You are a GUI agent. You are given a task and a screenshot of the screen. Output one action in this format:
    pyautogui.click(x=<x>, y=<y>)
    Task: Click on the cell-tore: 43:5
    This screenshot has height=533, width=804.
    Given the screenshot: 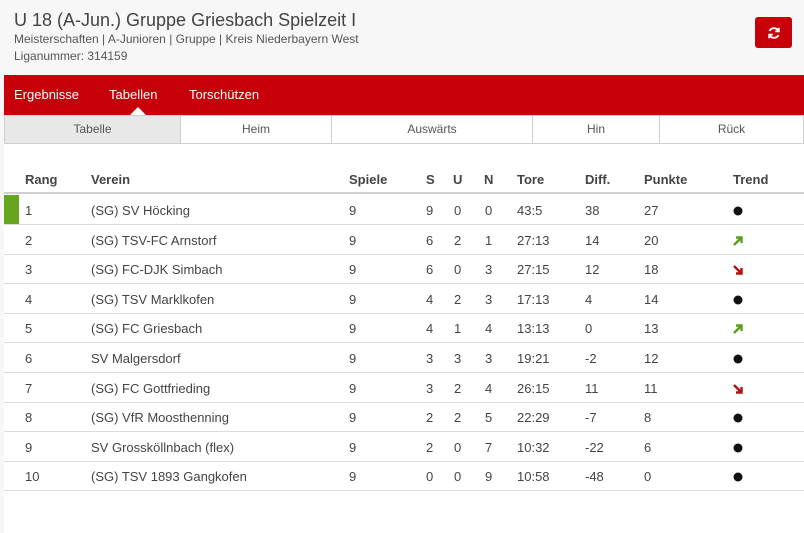 What is the action you would take?
    pyautogui.click(x=530, y=210)
    